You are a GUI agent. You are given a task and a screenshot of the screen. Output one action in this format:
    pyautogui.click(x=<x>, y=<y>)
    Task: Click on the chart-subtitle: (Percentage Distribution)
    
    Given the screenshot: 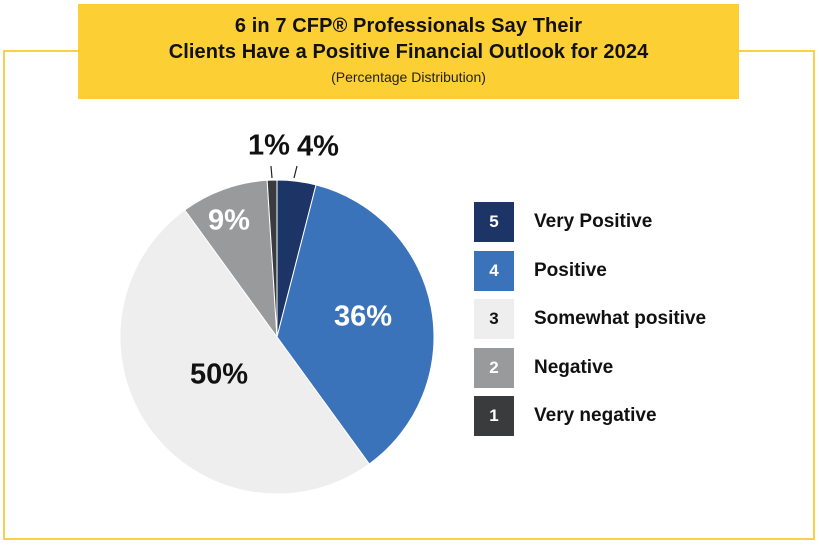 What is the action you would take?
    pyautogui.click(x=408, y=77)
    